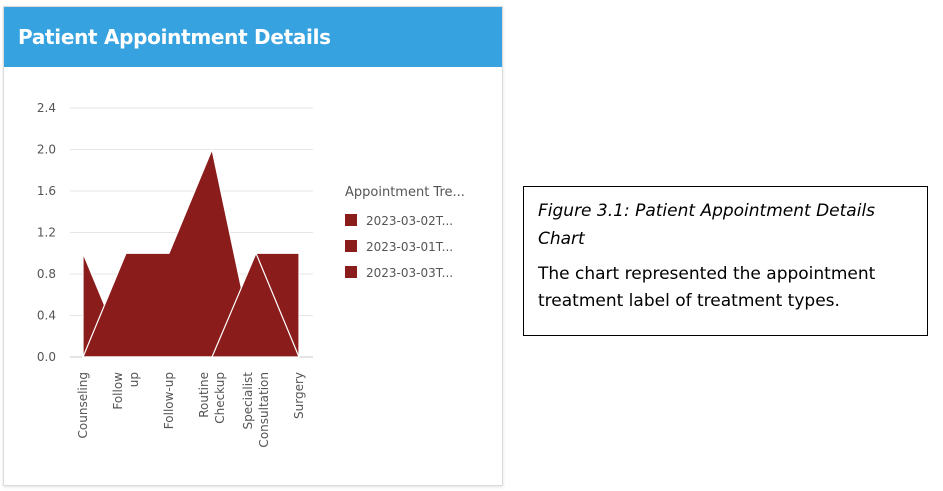 This screenshot has height=491, width=943. What do you see at coordinates (46, 150) in the screenshot?
I see `y-tick-label: 2.0` at bounding box center [46, 150].